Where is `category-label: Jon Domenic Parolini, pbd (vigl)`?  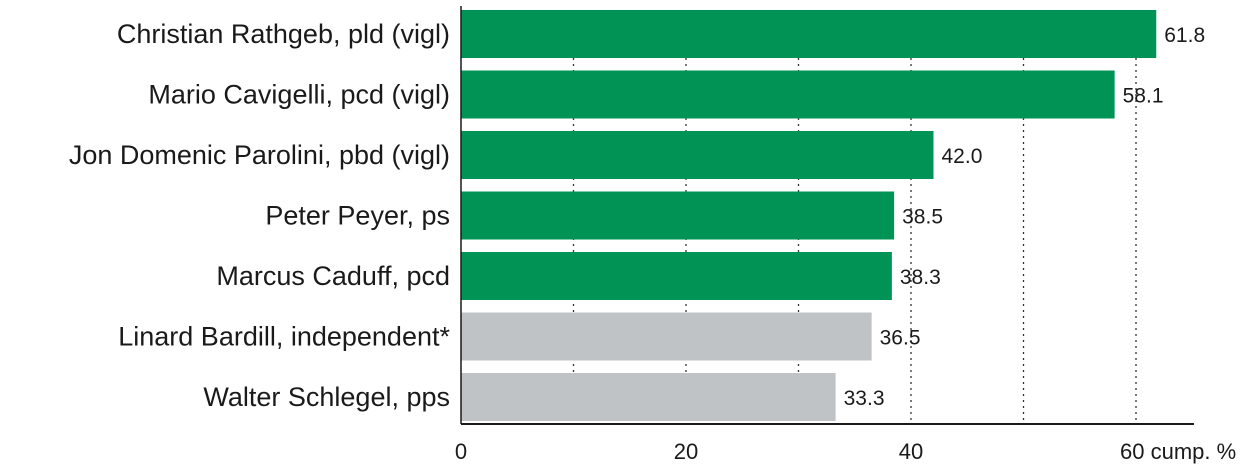
category-label: Jon Domenic Parolini, pbd (vigl) is located at coordinates (259, 155).